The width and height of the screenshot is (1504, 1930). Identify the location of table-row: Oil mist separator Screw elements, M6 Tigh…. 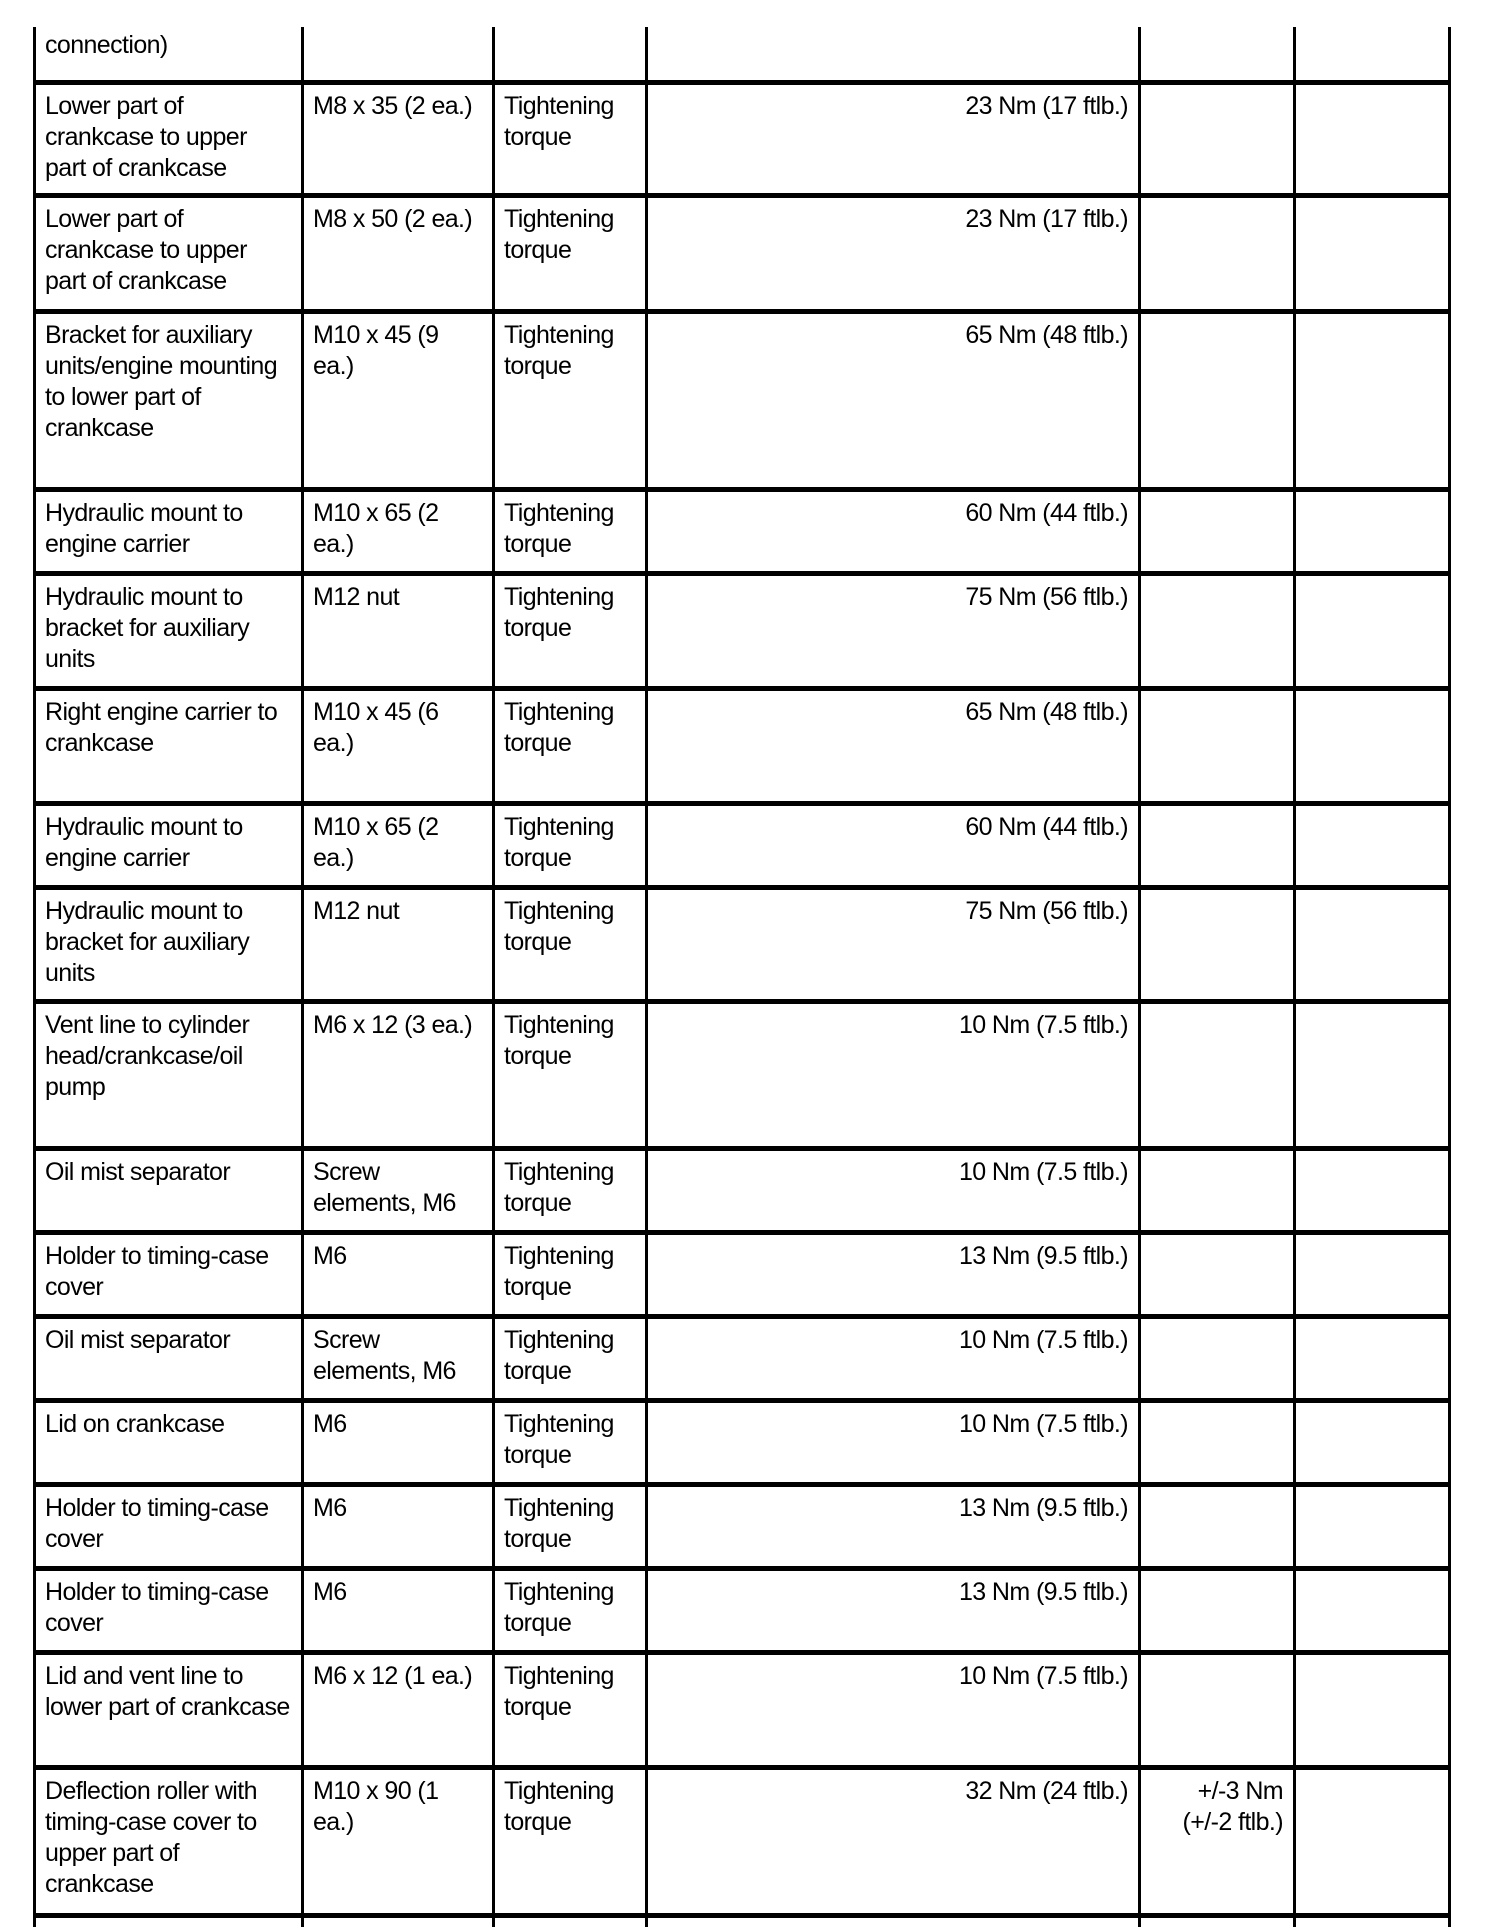
(742, 1359).